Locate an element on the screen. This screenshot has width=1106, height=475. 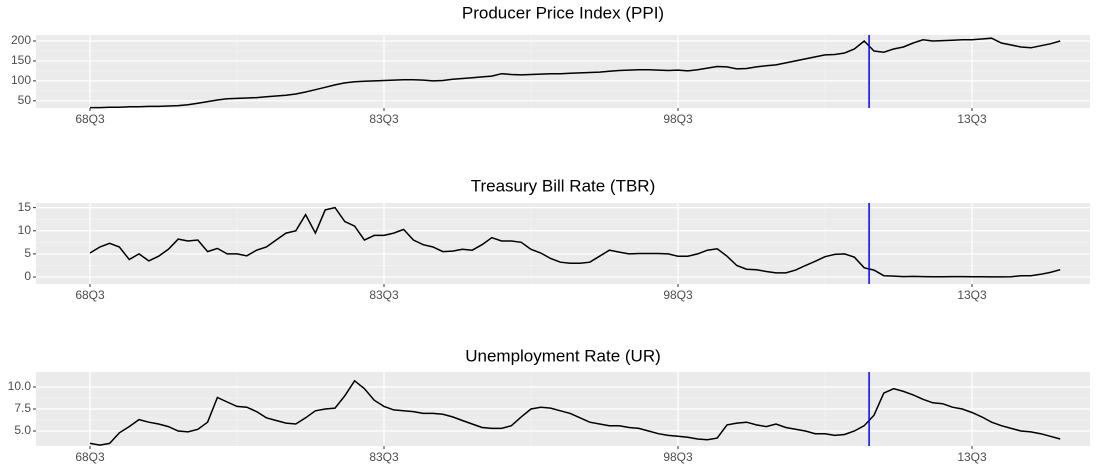
y-tick-label: 200 is located at coordinates (21, 40).